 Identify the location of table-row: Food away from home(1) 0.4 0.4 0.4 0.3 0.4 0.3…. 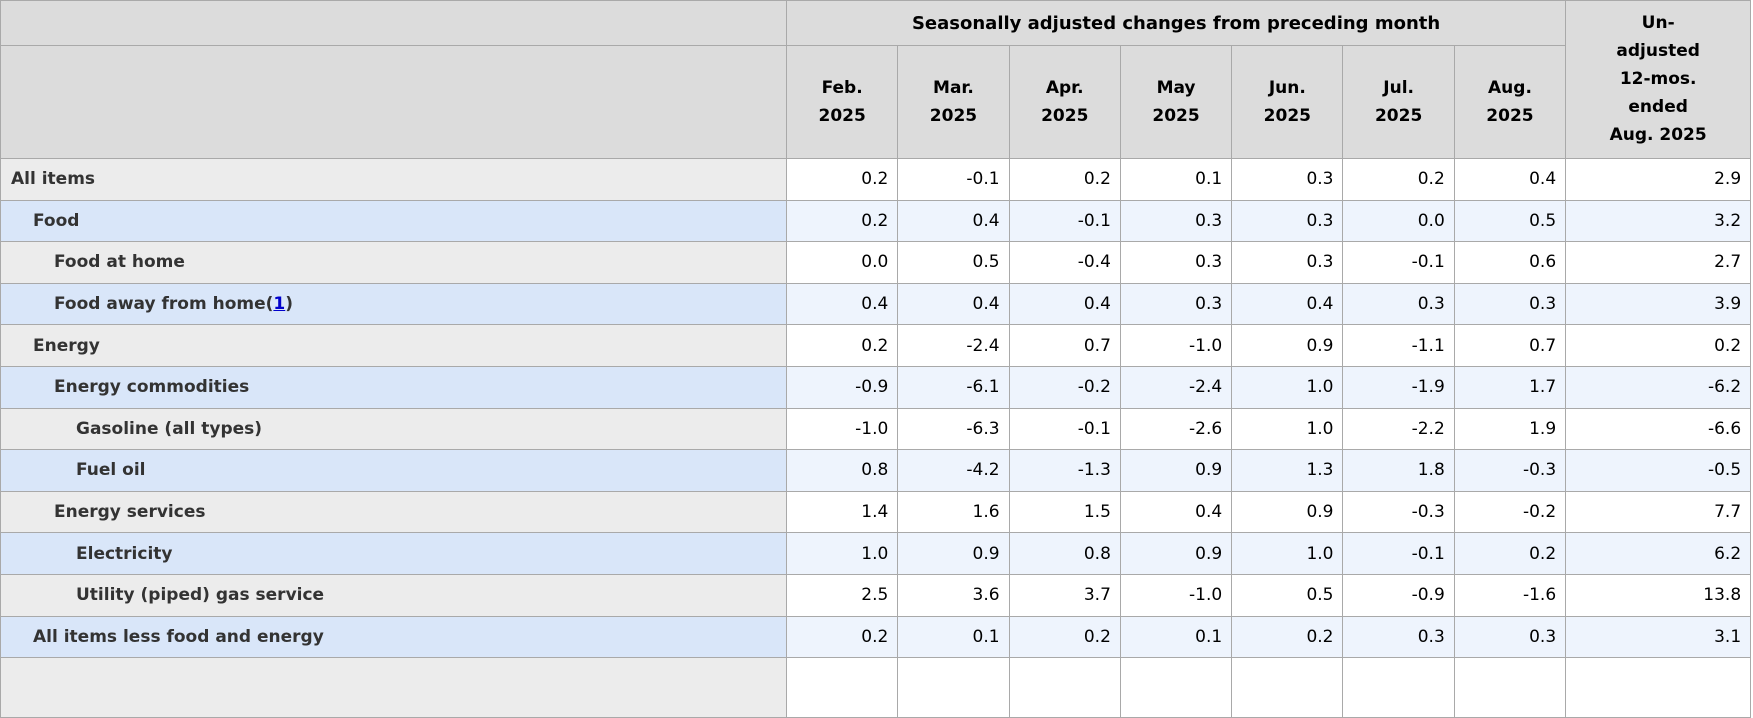
(876, 304).